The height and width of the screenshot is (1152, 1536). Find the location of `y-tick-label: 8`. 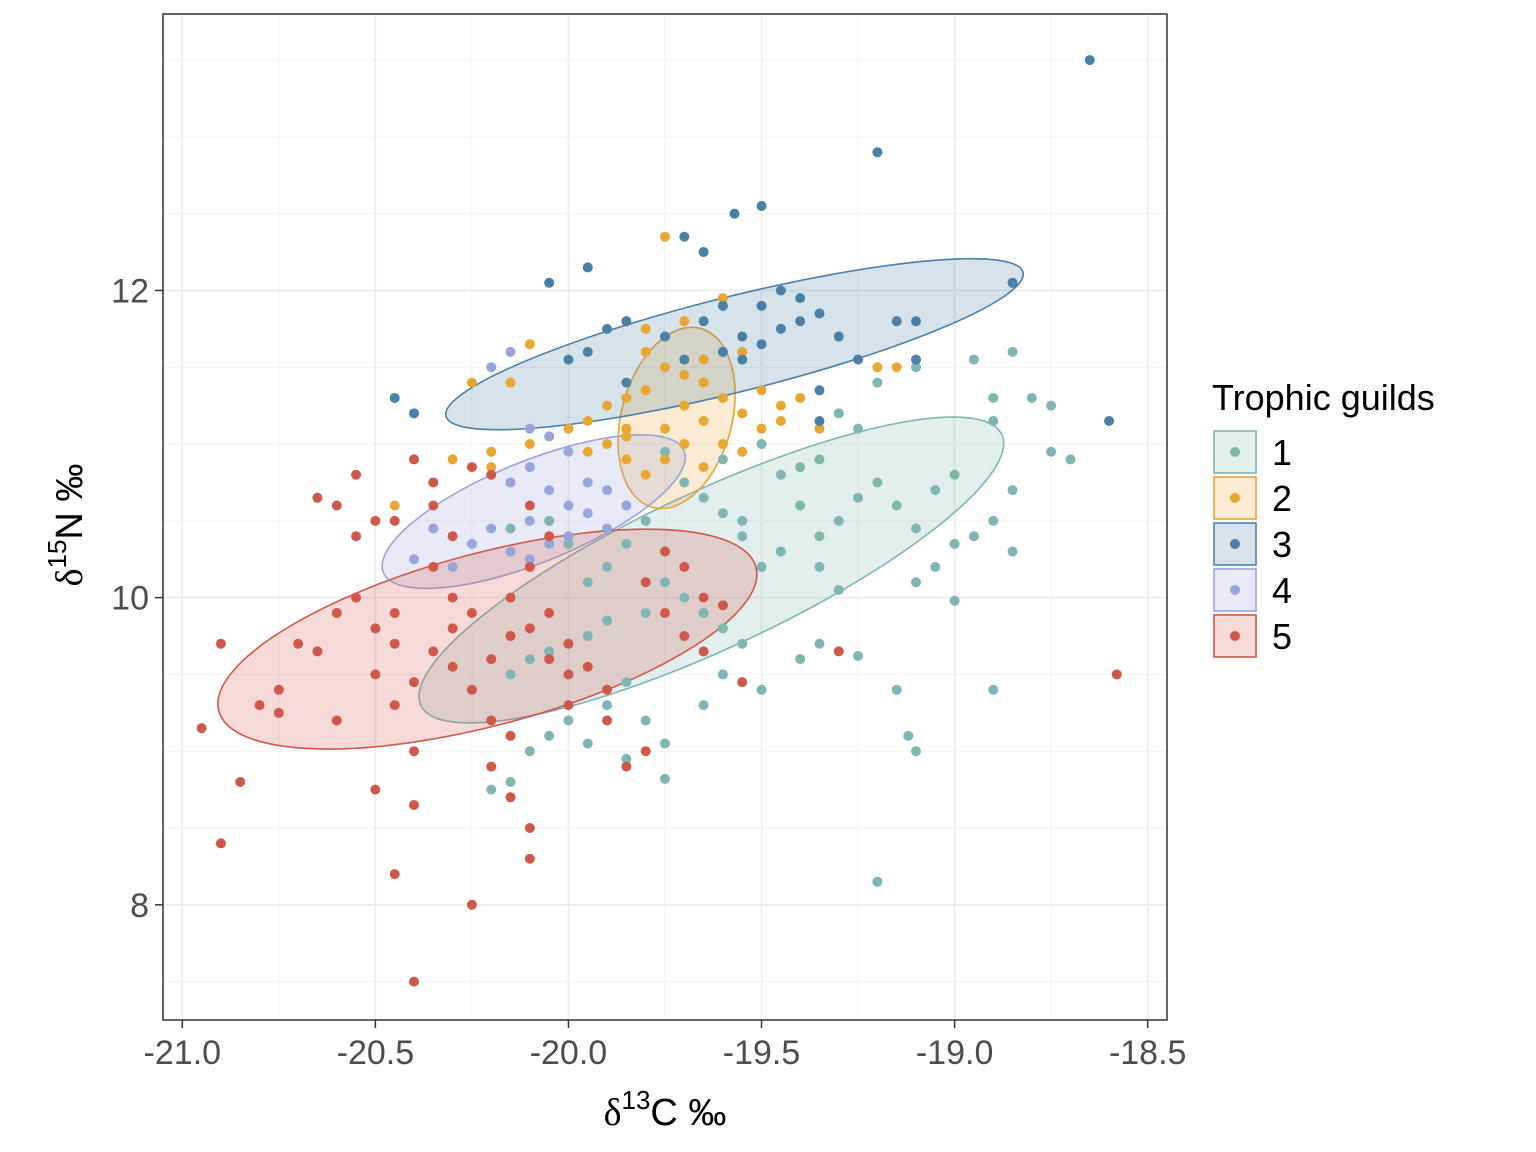

y-tick-label: 8 is located at coordinates (139, 906).